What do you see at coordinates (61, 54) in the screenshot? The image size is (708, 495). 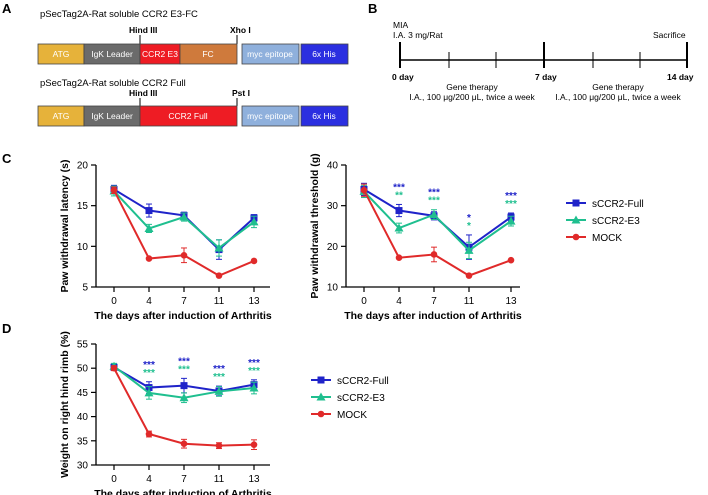 I see `construct1-seg-atg-label: ATG` at bounding box center [61, 54].